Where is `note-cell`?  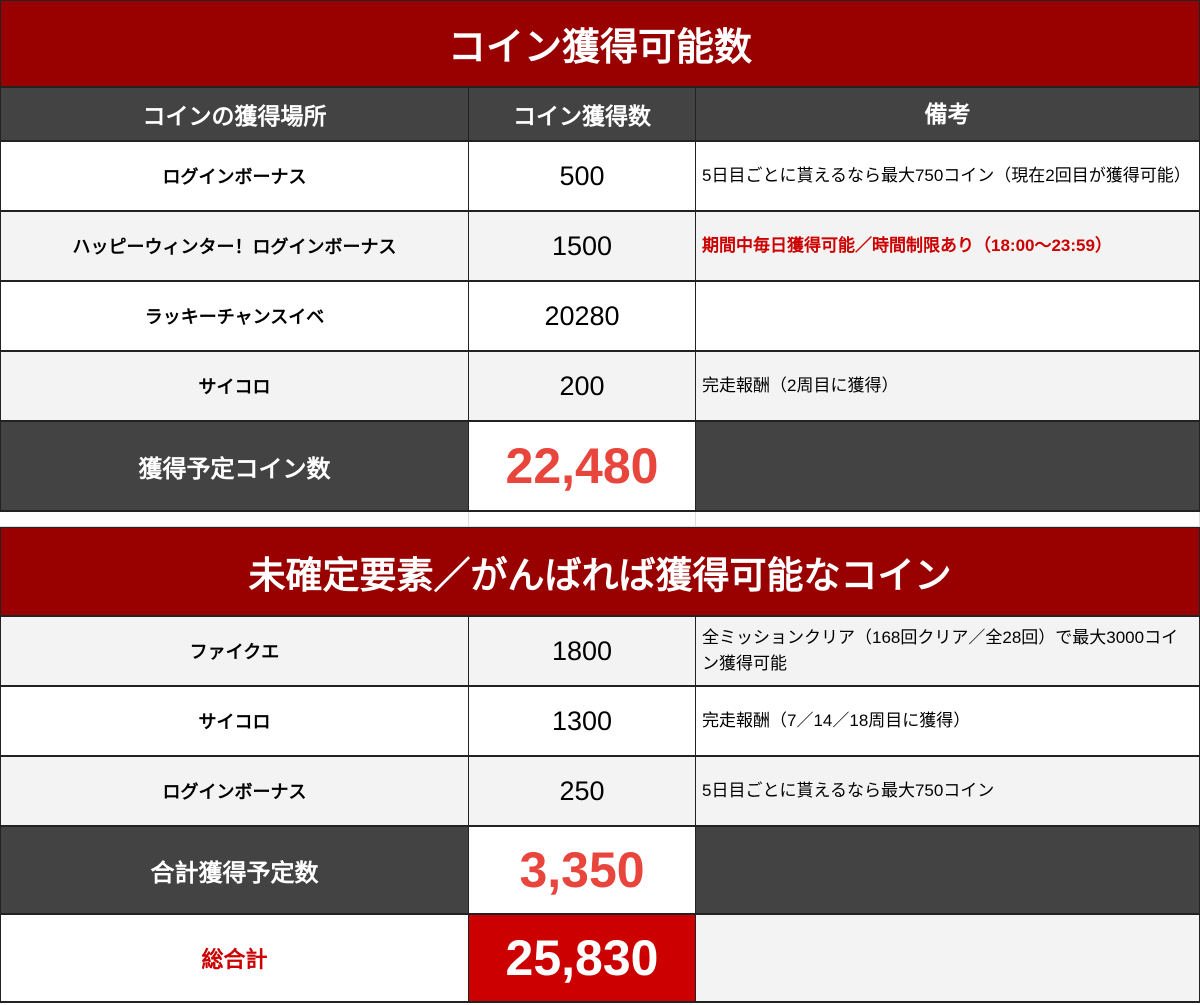 note-cell is located at coordinates (948, 317).